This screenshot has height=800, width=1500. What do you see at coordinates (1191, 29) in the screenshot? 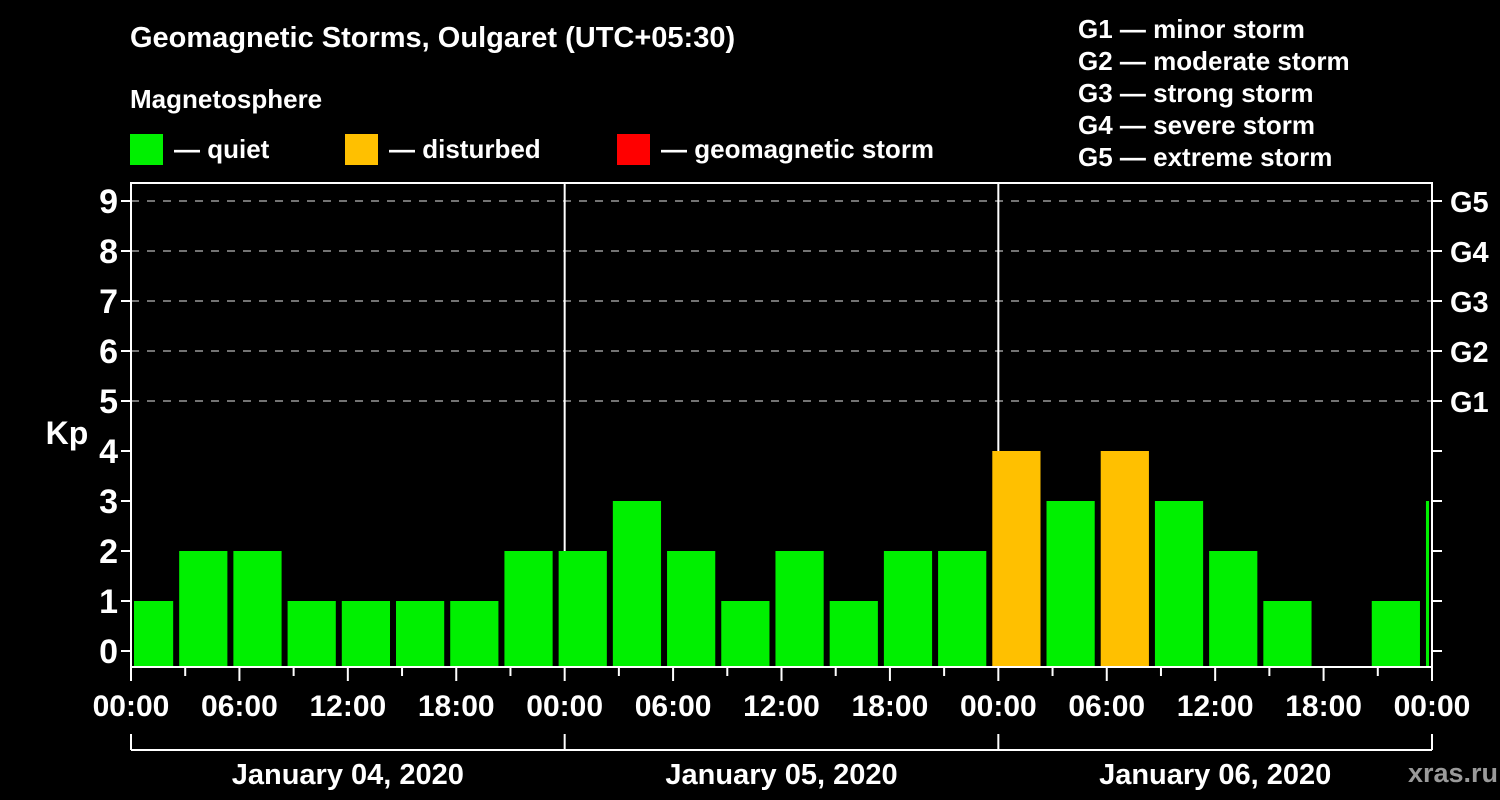
I see `storm-scale-g1: G1 — minor storm` at bounding box center [1191, 29].